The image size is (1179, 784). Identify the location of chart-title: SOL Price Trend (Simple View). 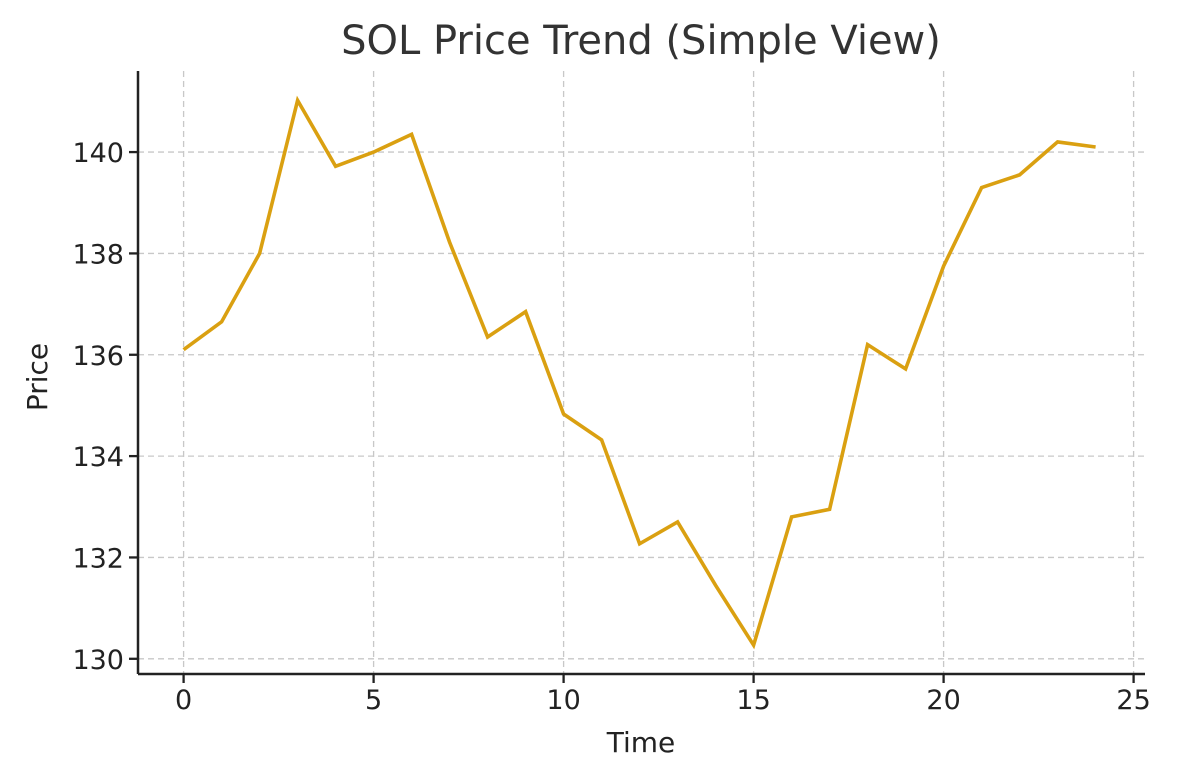
(641, 41).